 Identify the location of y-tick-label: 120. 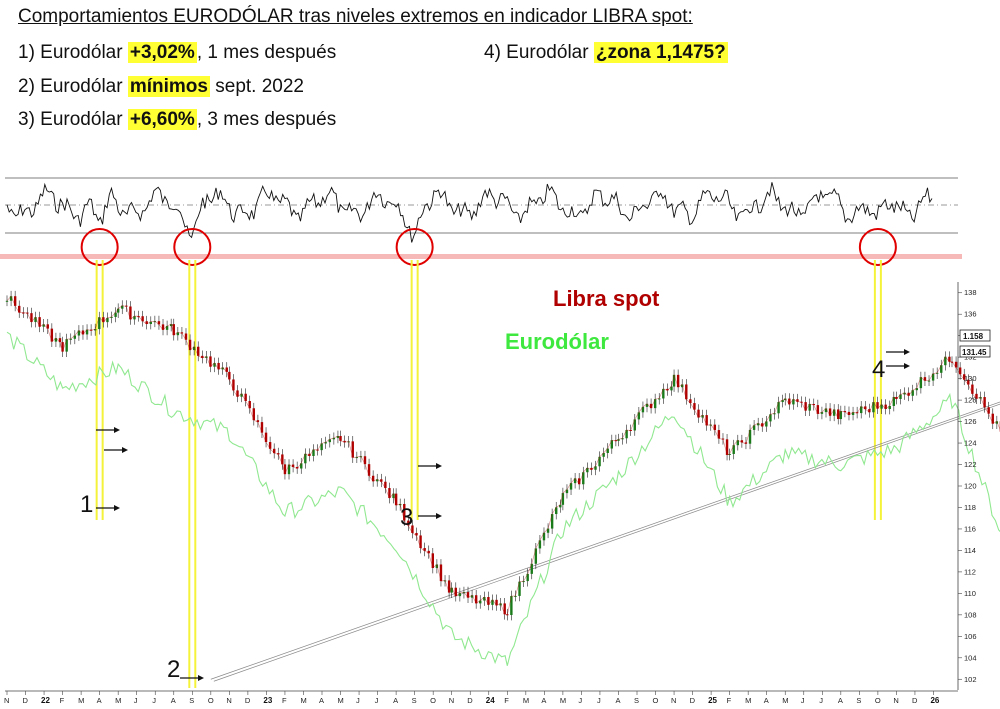
(970, 486).